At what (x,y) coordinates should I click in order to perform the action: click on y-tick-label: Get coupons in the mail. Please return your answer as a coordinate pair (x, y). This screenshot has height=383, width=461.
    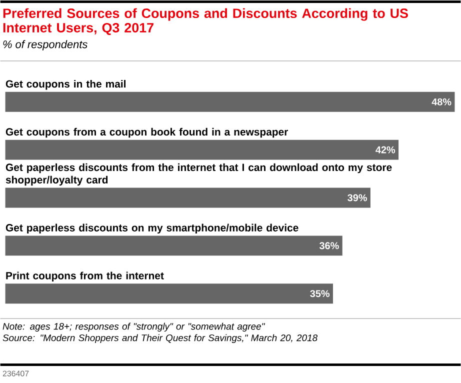
    Looking at the image, I should click on (66, 85).